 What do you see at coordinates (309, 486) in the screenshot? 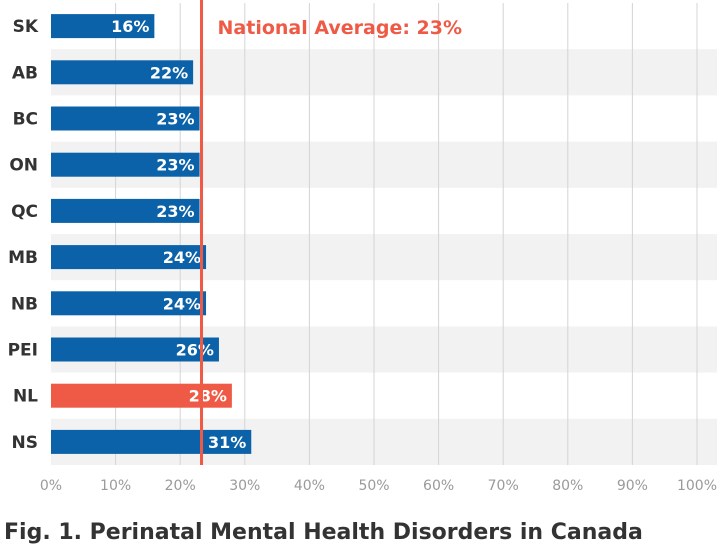
I see `x-tick-label: 40%` at bounding box center [309, 486].